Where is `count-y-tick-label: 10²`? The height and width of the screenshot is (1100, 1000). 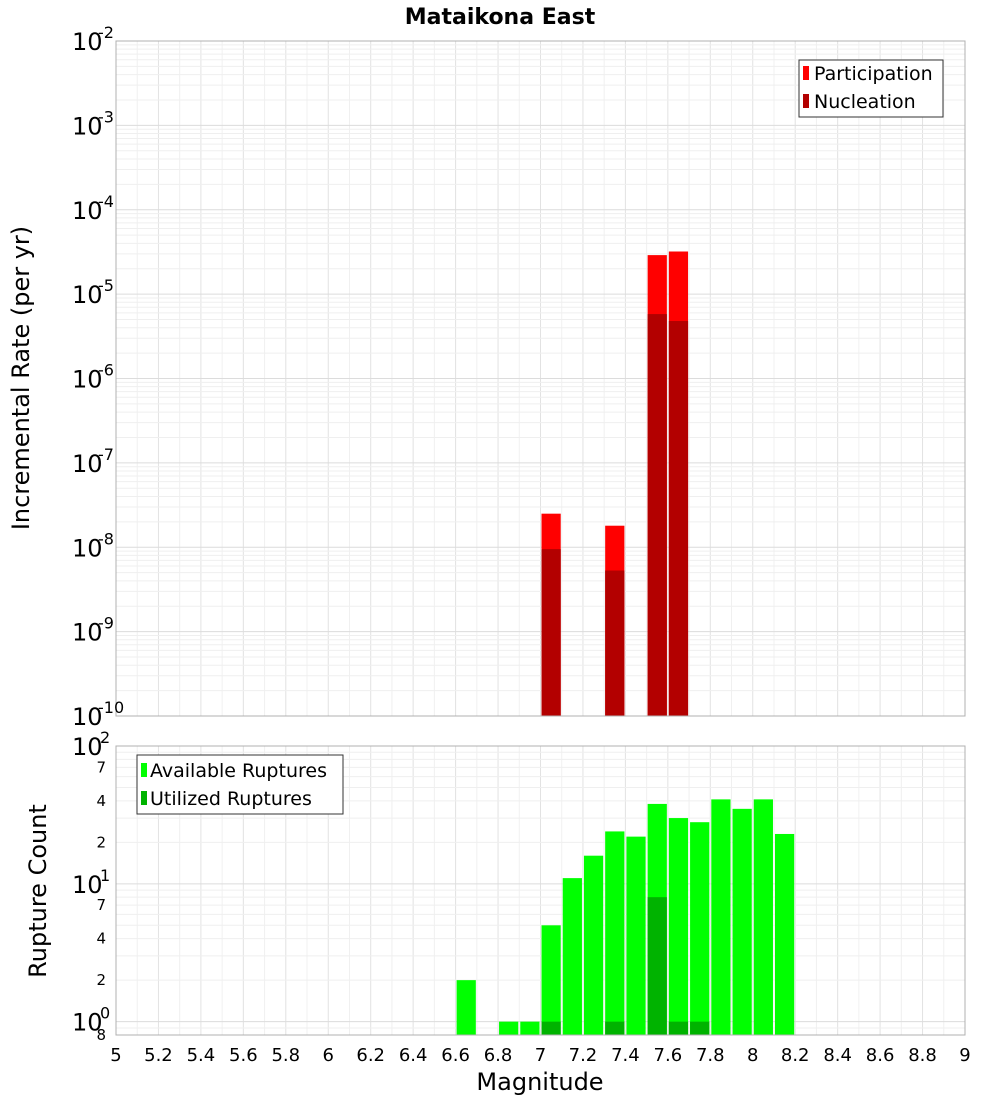
count-y-tick-label: 10² is located at coordinates (91, 744).